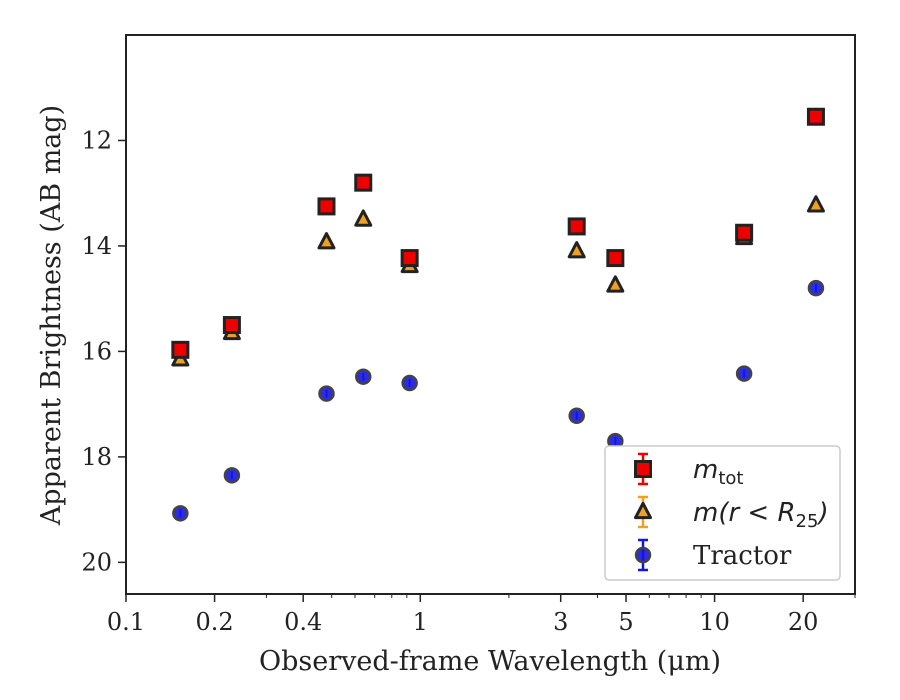  I want to click on legend-label-main: m(r < R, so click(744, 513).